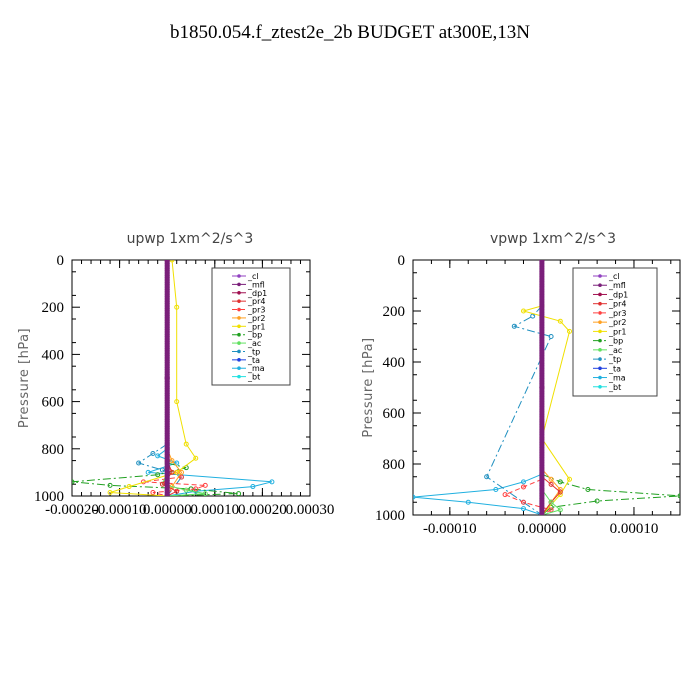 The image size is (700, 700). Describe the element at coordinates (160, 469) in the screenshot. I see `series-line-tp` at that location.